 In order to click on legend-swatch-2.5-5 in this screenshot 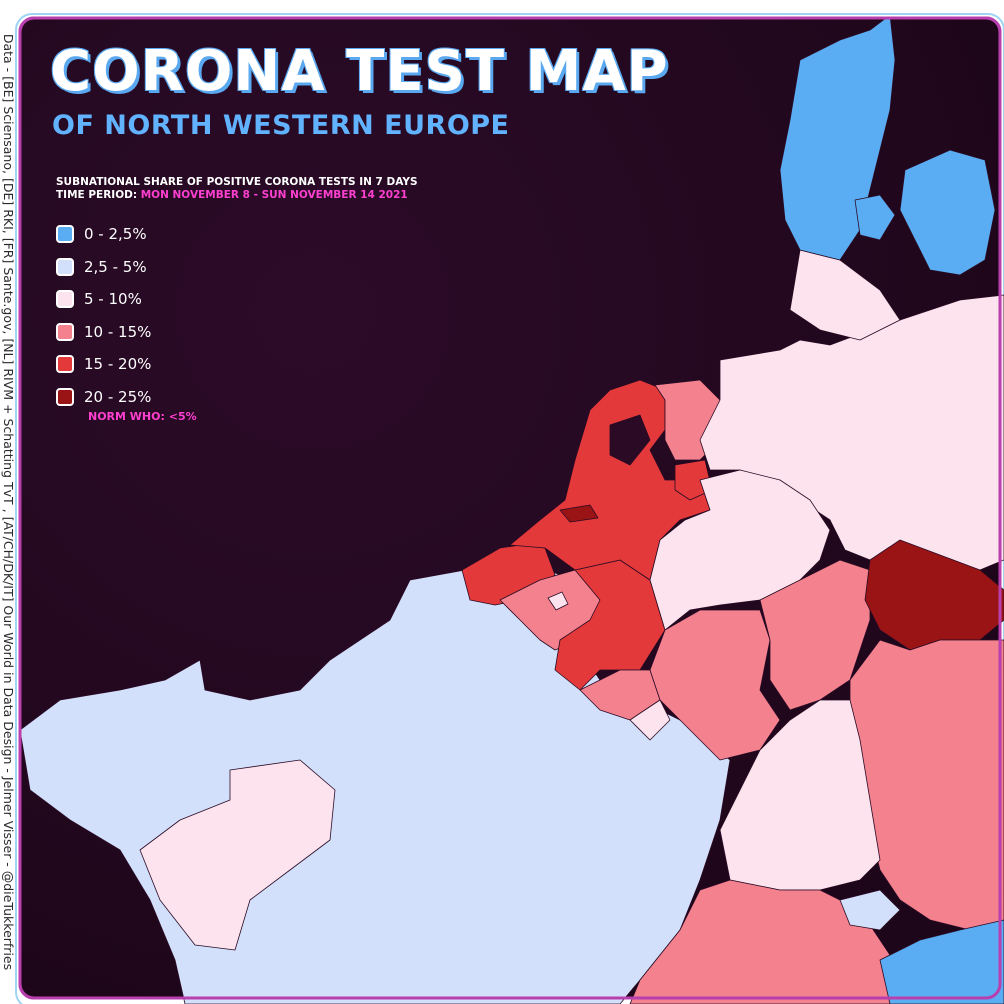, I will do `click(65, 266)`.